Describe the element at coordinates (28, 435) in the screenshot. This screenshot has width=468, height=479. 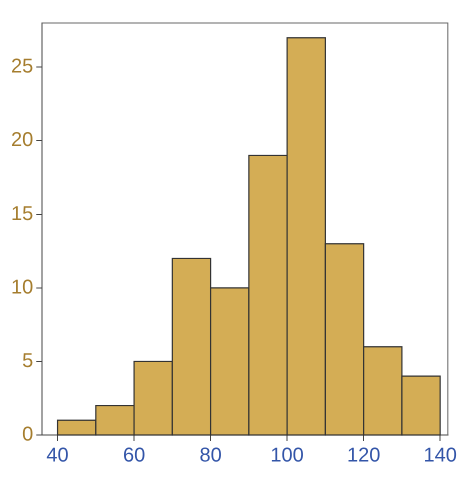
I see `y-tick-label: 0` at that location.